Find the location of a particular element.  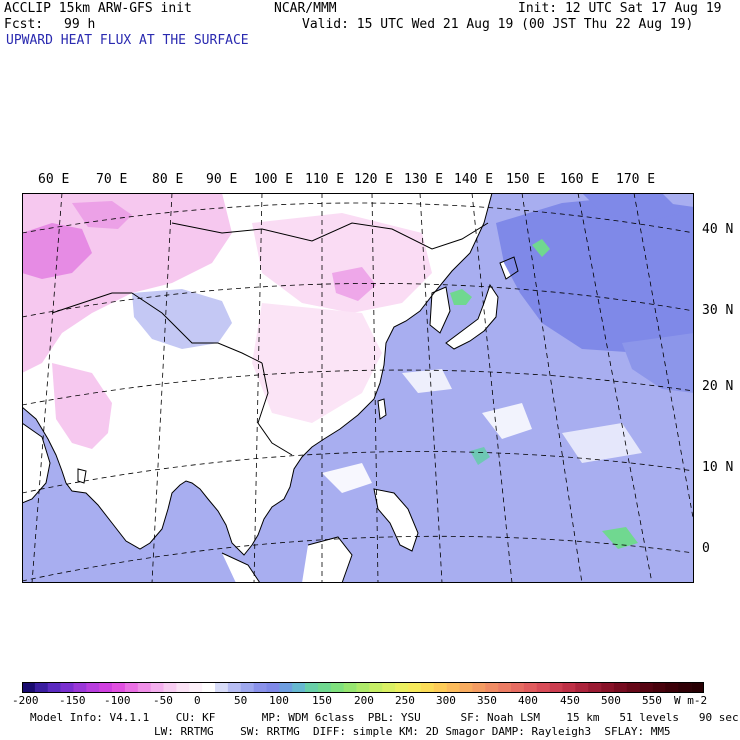

colorbar-label: 100 is located at coordinates (279, 700).